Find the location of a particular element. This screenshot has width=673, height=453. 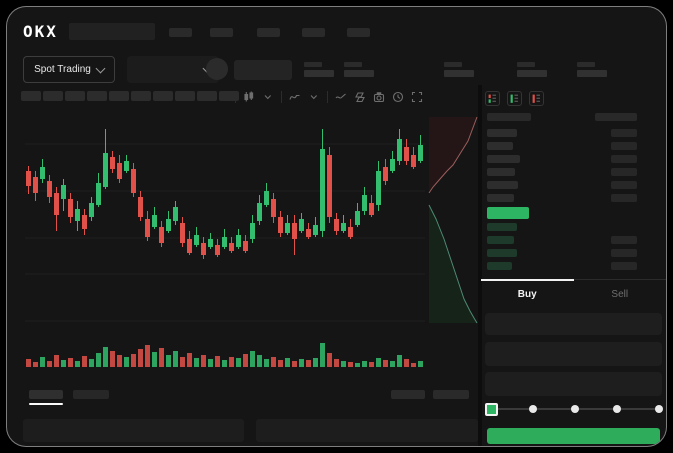

active-tab-indicator is located at coordinates (527, 280).